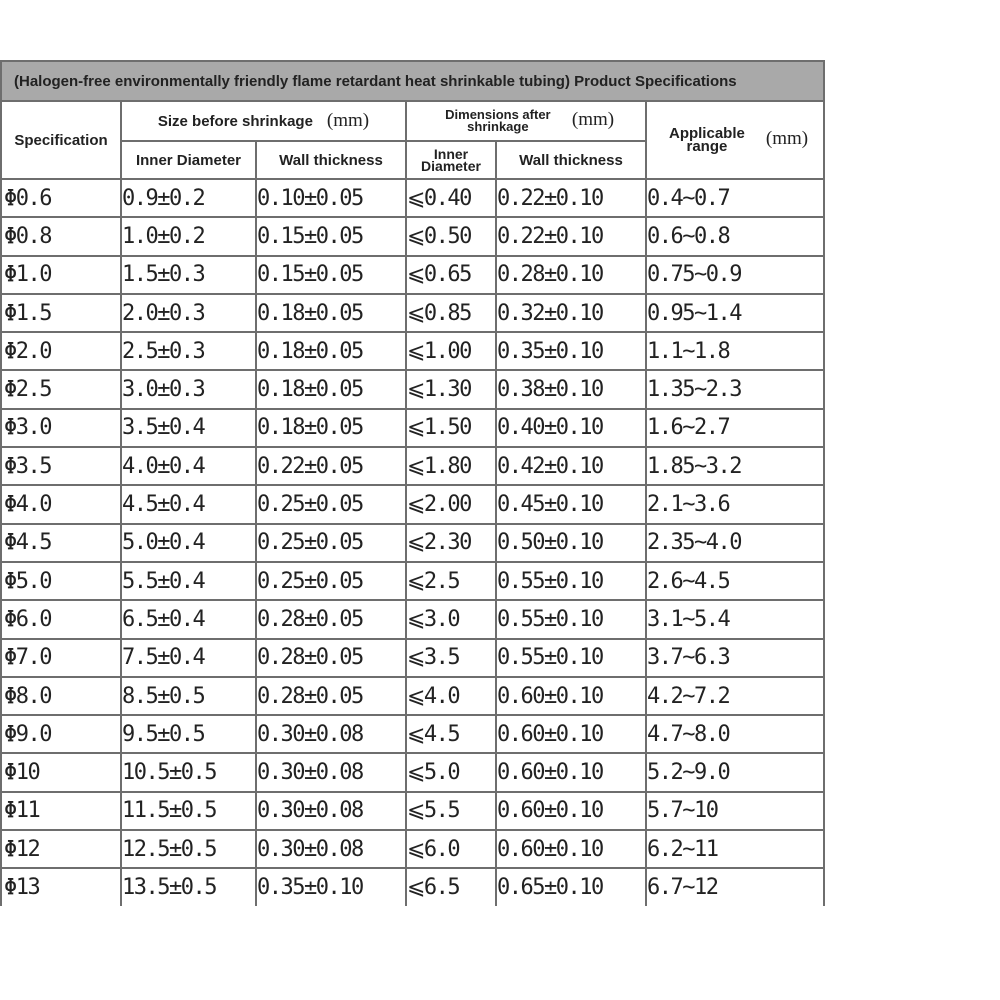  Describe the element at coordinates (235, 121) in the screenshot. I see `header-before-label: Size before shrinkage` at that location.